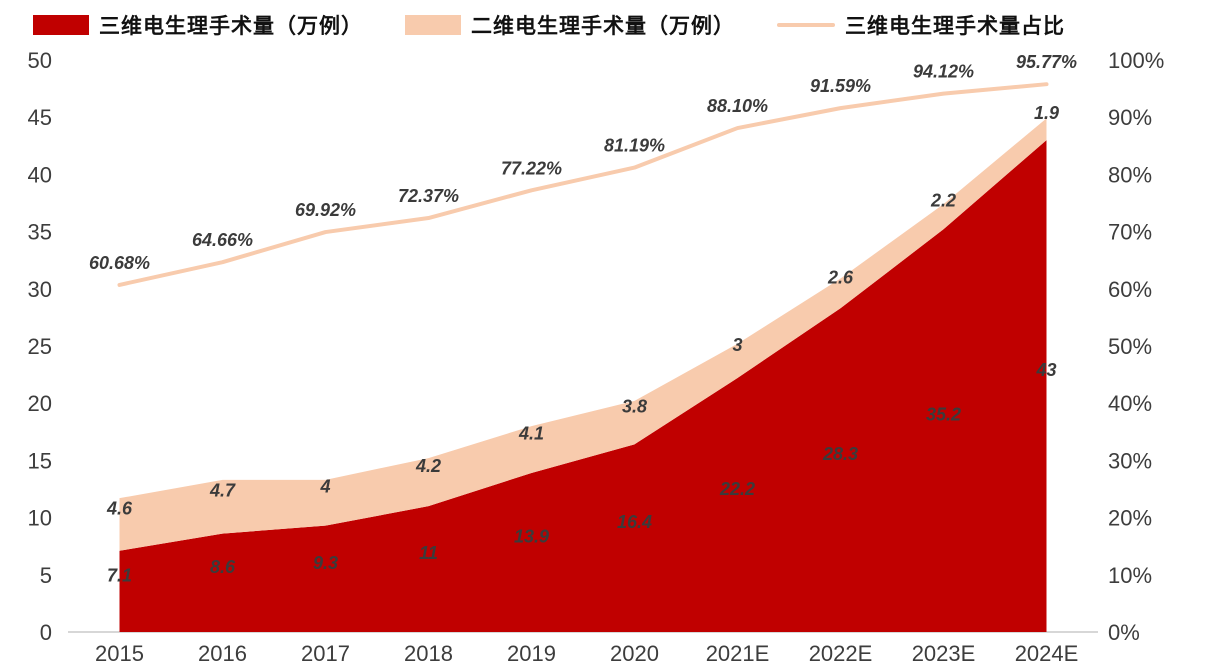 This screenshot has width=1220, height=667. I want to click on area-data-label: 3.8, so click(634, 407).